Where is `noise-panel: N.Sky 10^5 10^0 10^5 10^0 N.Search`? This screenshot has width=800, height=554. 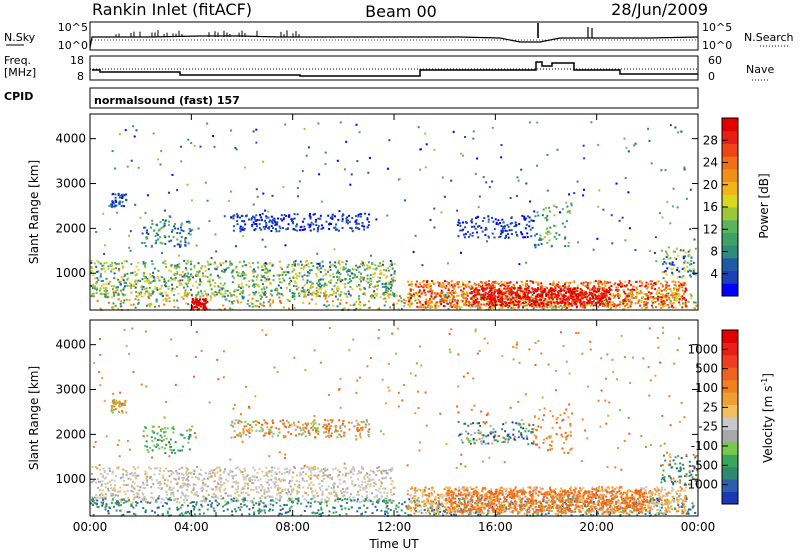
noise-panel: N.Sky 10^5 10^0 10^5 10^0 N.Search is located at coordinates (399, 36).